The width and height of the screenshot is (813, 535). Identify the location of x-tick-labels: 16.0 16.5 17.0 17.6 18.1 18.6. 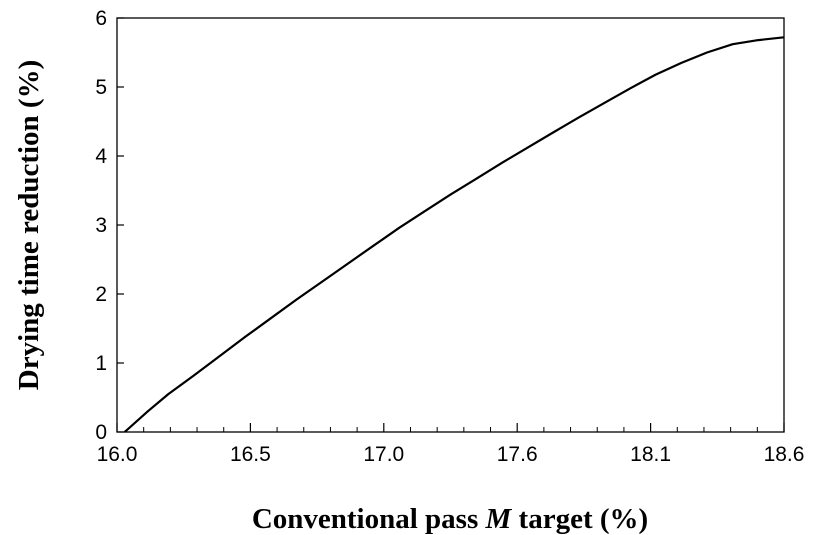
(451, 454).